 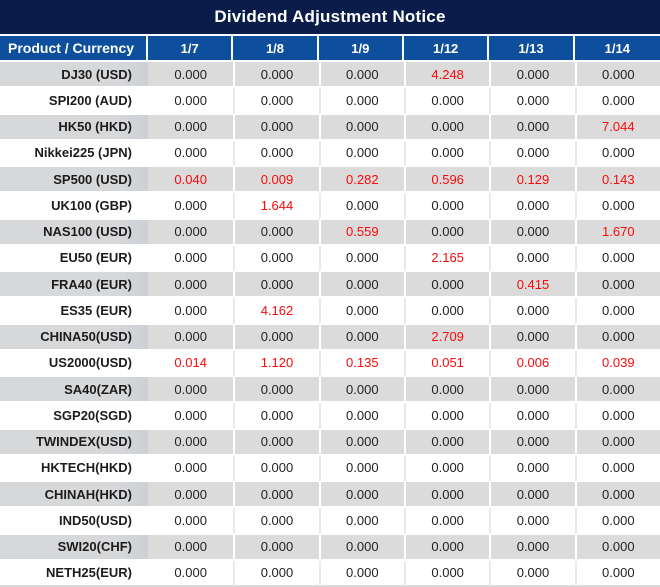 What do you see at coordinates (191, 49) in the screenshot?
I see `column-header-date: 1/7` at bounding box center [191, 49].